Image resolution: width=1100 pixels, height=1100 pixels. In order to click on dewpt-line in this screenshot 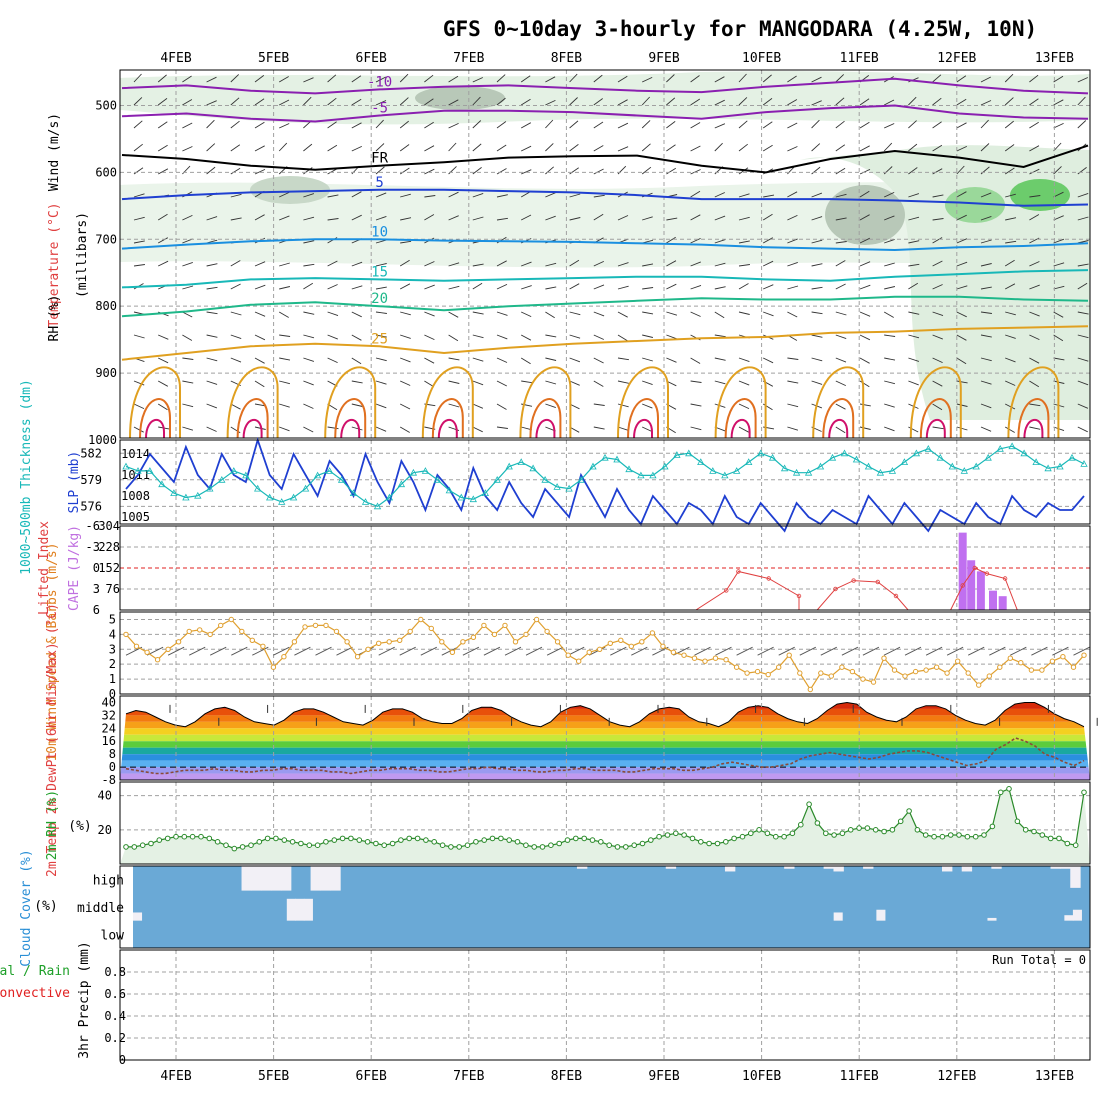, I will do `click(605, 756)`.